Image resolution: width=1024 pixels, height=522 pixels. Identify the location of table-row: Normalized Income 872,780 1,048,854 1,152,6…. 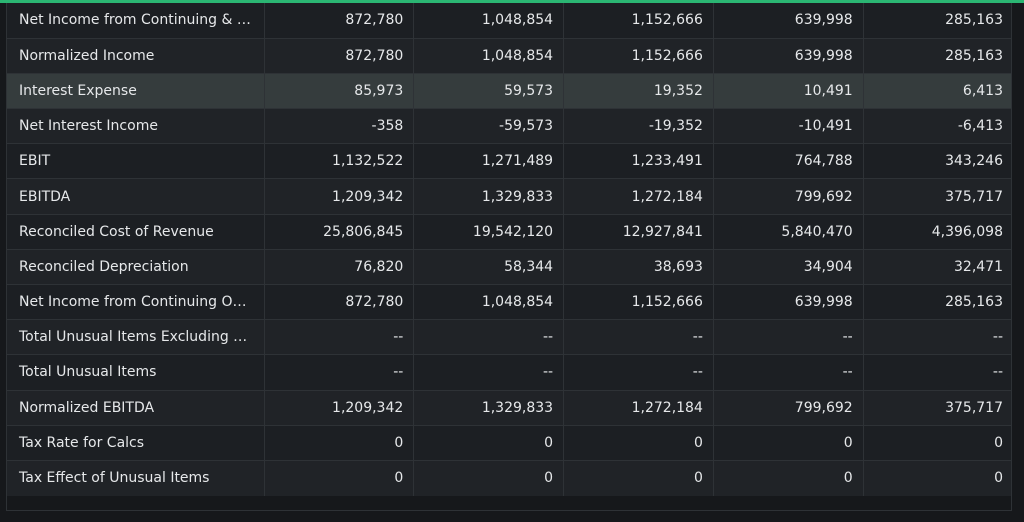
(509, 56).